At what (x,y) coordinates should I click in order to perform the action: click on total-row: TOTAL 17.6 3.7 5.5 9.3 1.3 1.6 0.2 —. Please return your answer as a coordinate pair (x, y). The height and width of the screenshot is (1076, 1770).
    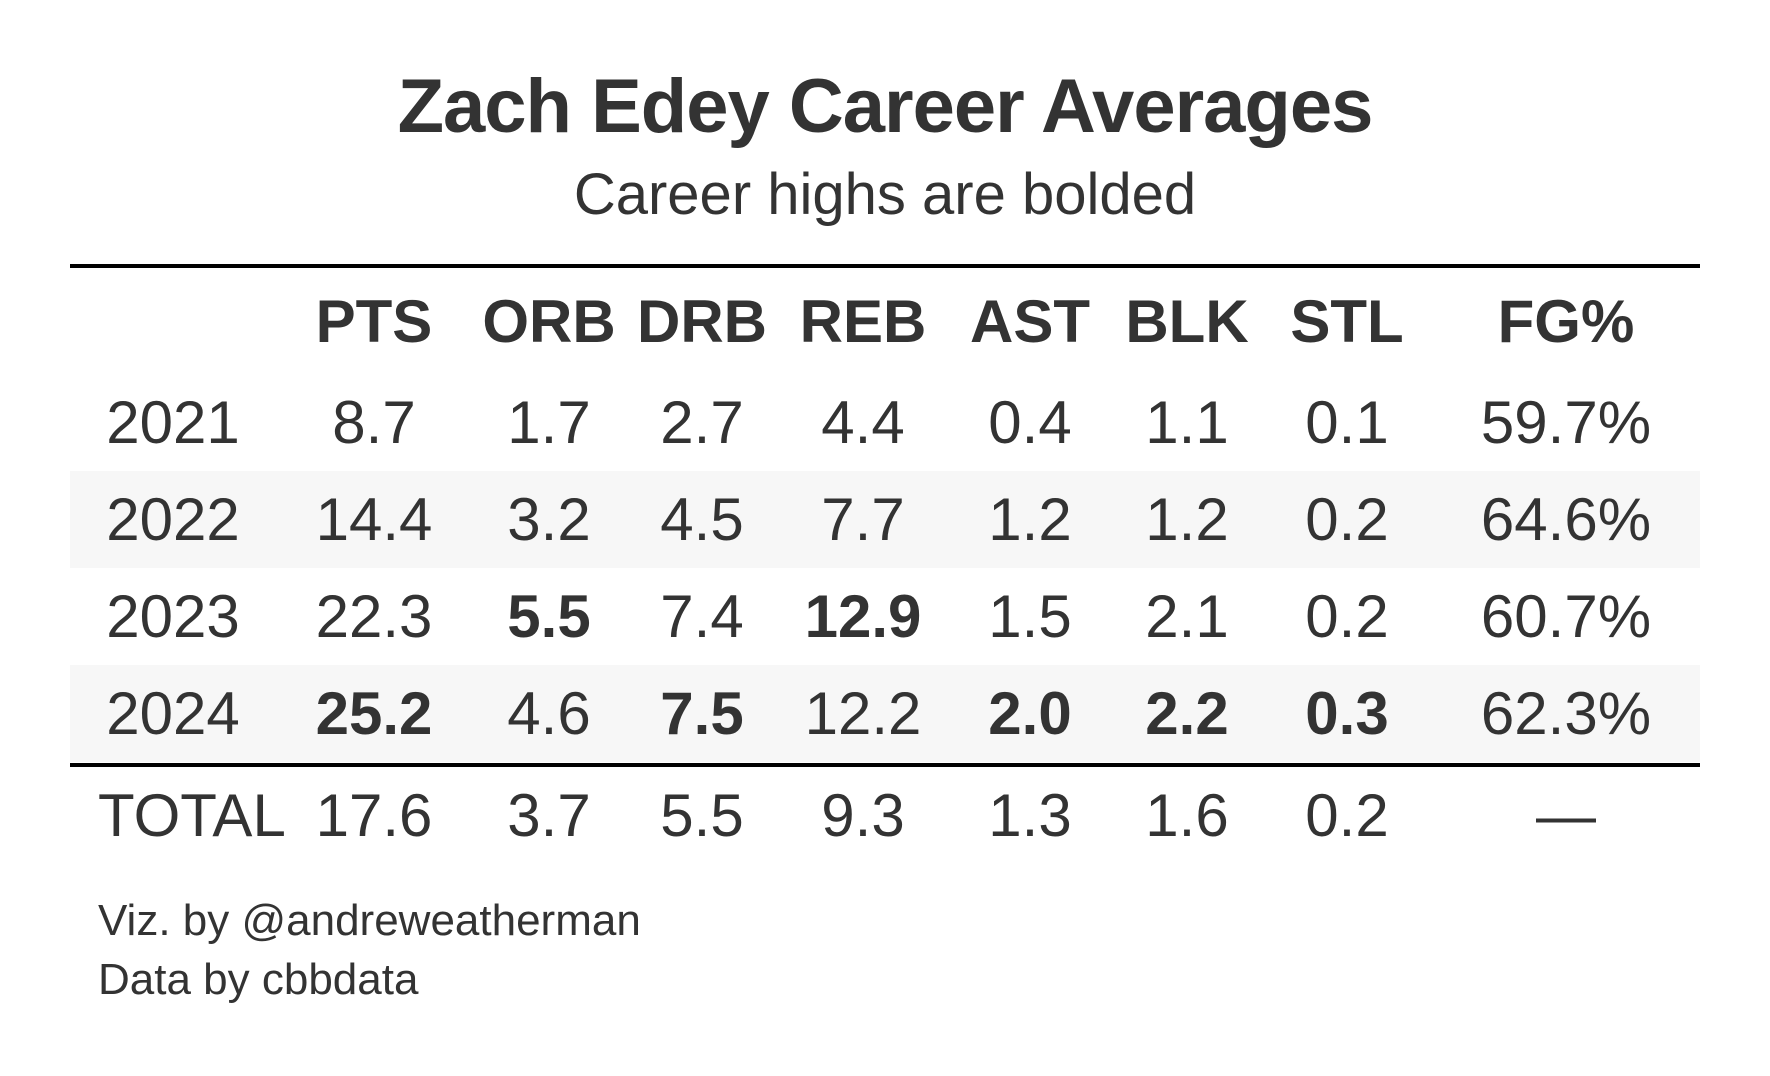
    Looking at the image, I should click on (885, 813).